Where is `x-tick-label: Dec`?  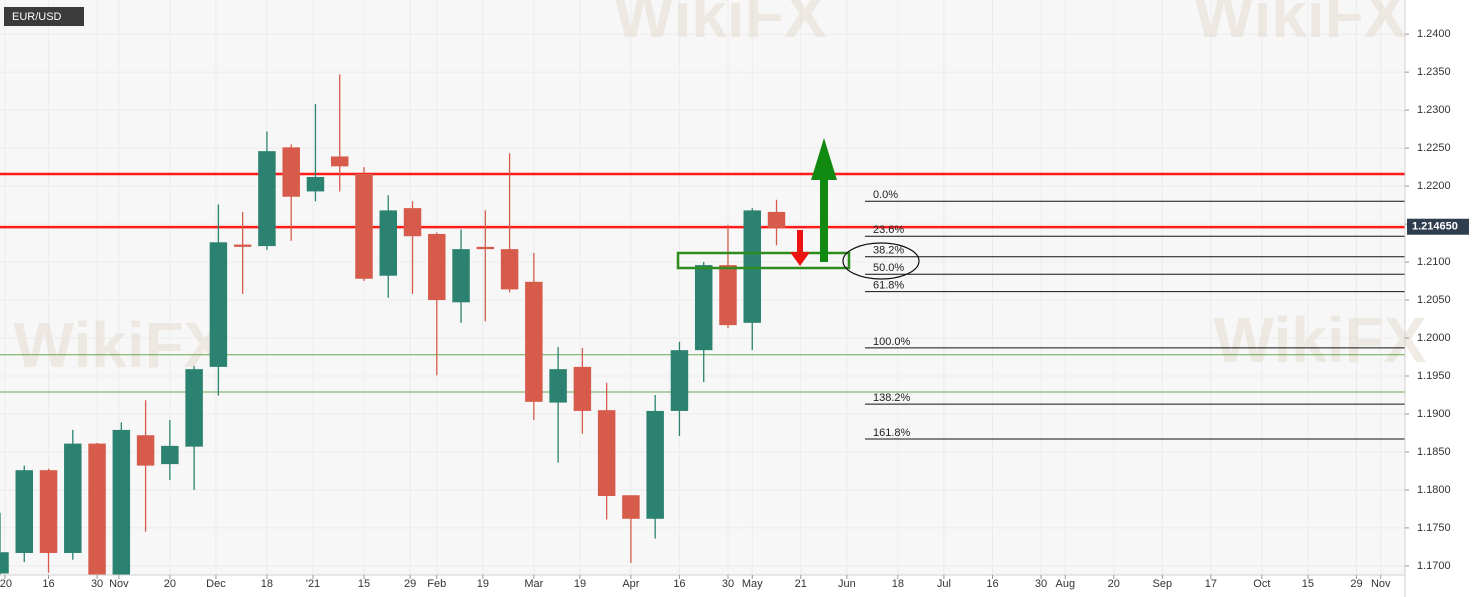 x-tick-label: Dec is located at coordinates (216, 584).